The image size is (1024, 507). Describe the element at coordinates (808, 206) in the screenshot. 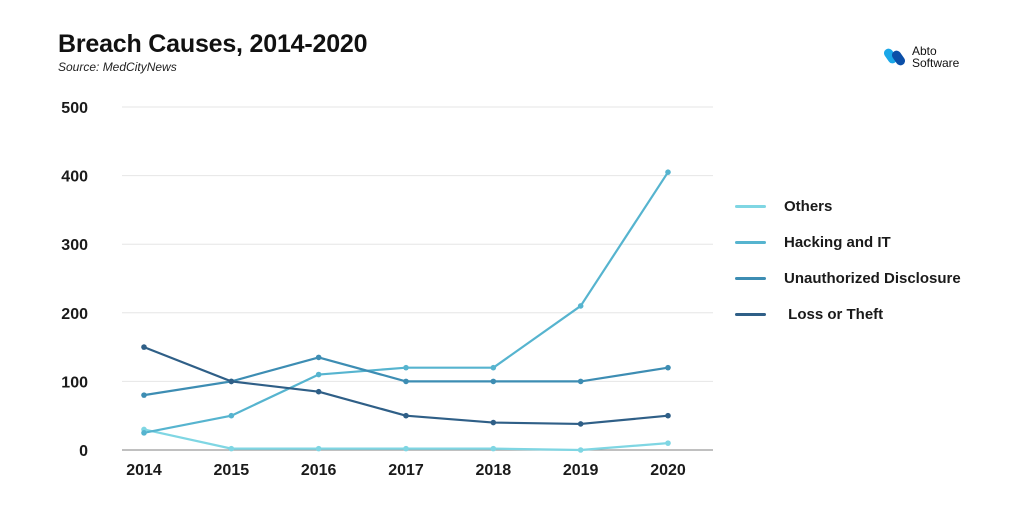

I see `legend-label: Others` at that location.